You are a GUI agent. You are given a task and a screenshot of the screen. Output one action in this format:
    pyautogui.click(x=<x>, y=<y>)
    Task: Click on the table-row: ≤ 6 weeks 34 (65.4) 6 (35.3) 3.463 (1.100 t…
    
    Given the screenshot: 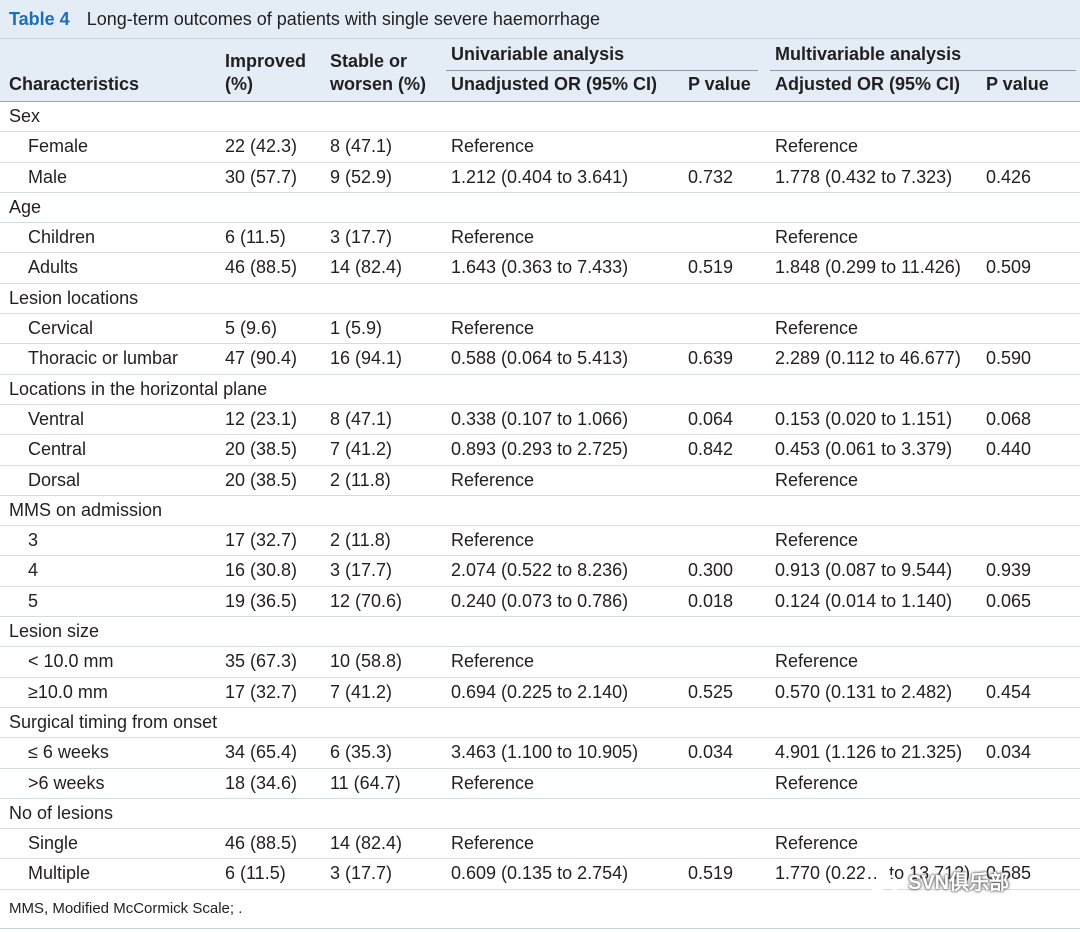 What is the action you would take?
    pyautogui.click(x=540, y=753)
    